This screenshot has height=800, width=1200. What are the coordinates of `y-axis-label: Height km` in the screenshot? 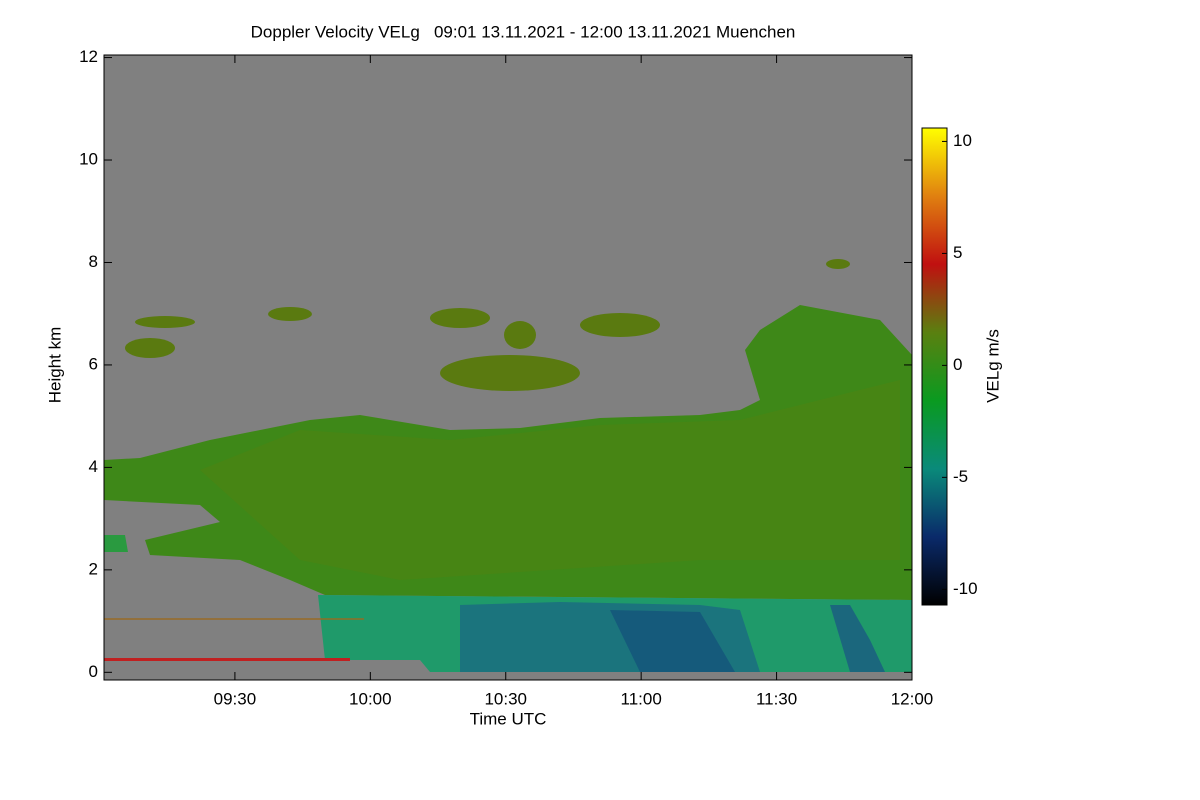 It's located at (54, 365).